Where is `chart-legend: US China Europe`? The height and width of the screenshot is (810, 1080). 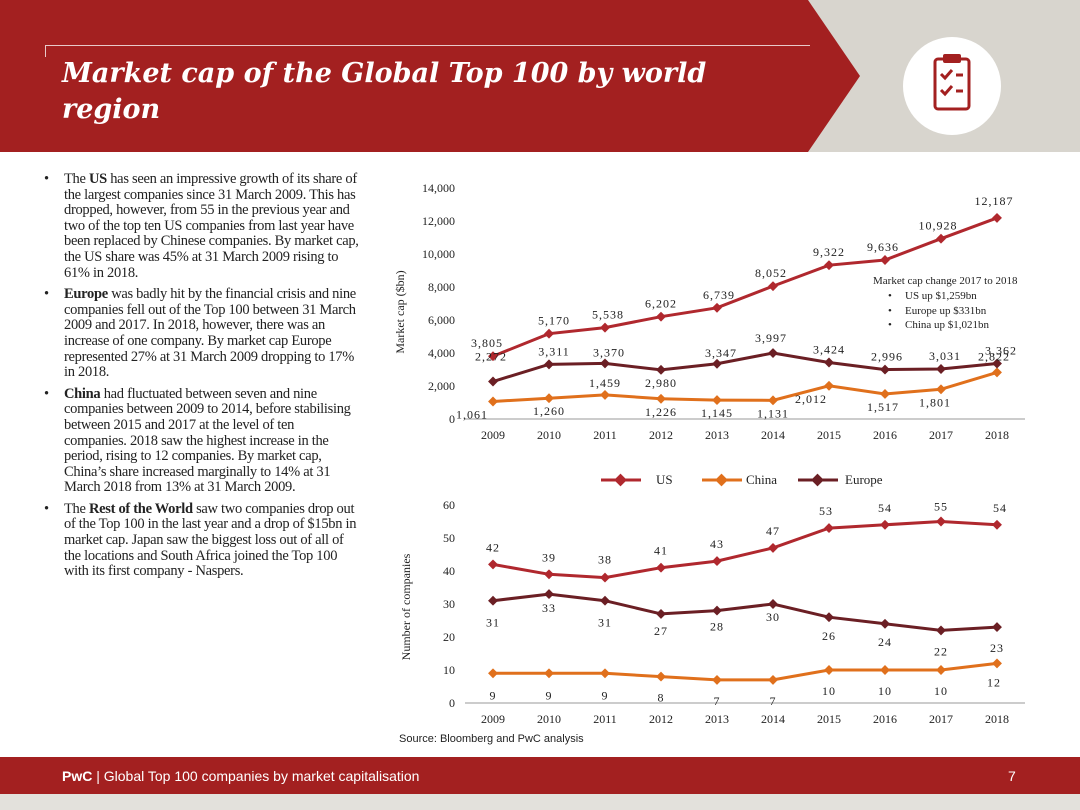
chart-legend: US China Europe is located at coordinates (742, 479).